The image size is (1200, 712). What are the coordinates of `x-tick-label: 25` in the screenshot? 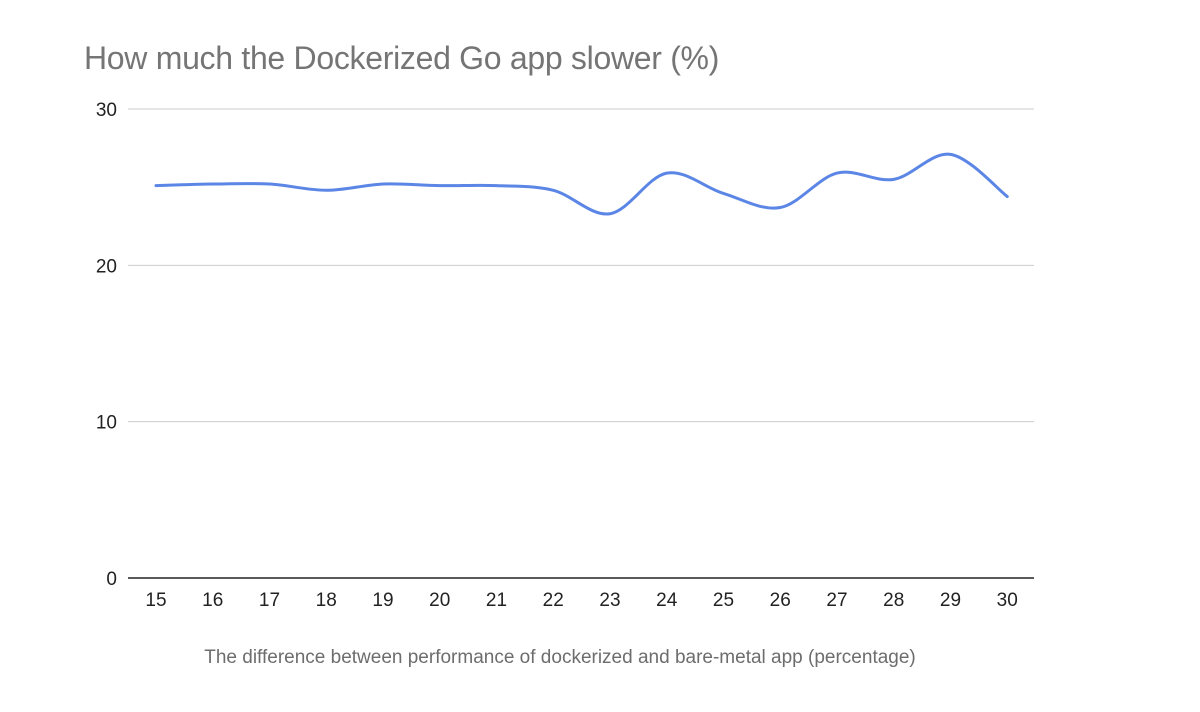 It's located at (723, 600).